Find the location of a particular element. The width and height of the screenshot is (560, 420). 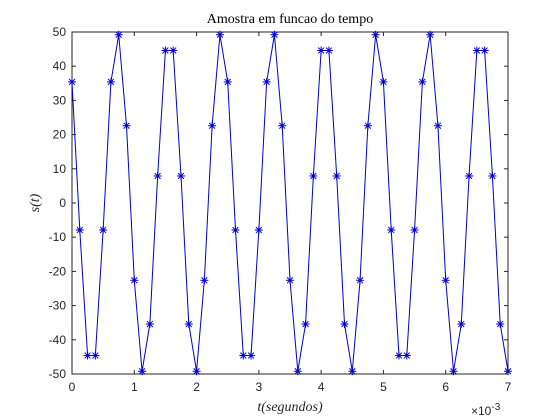

y-tick-label: -30 is located at coordinates (58, 306).